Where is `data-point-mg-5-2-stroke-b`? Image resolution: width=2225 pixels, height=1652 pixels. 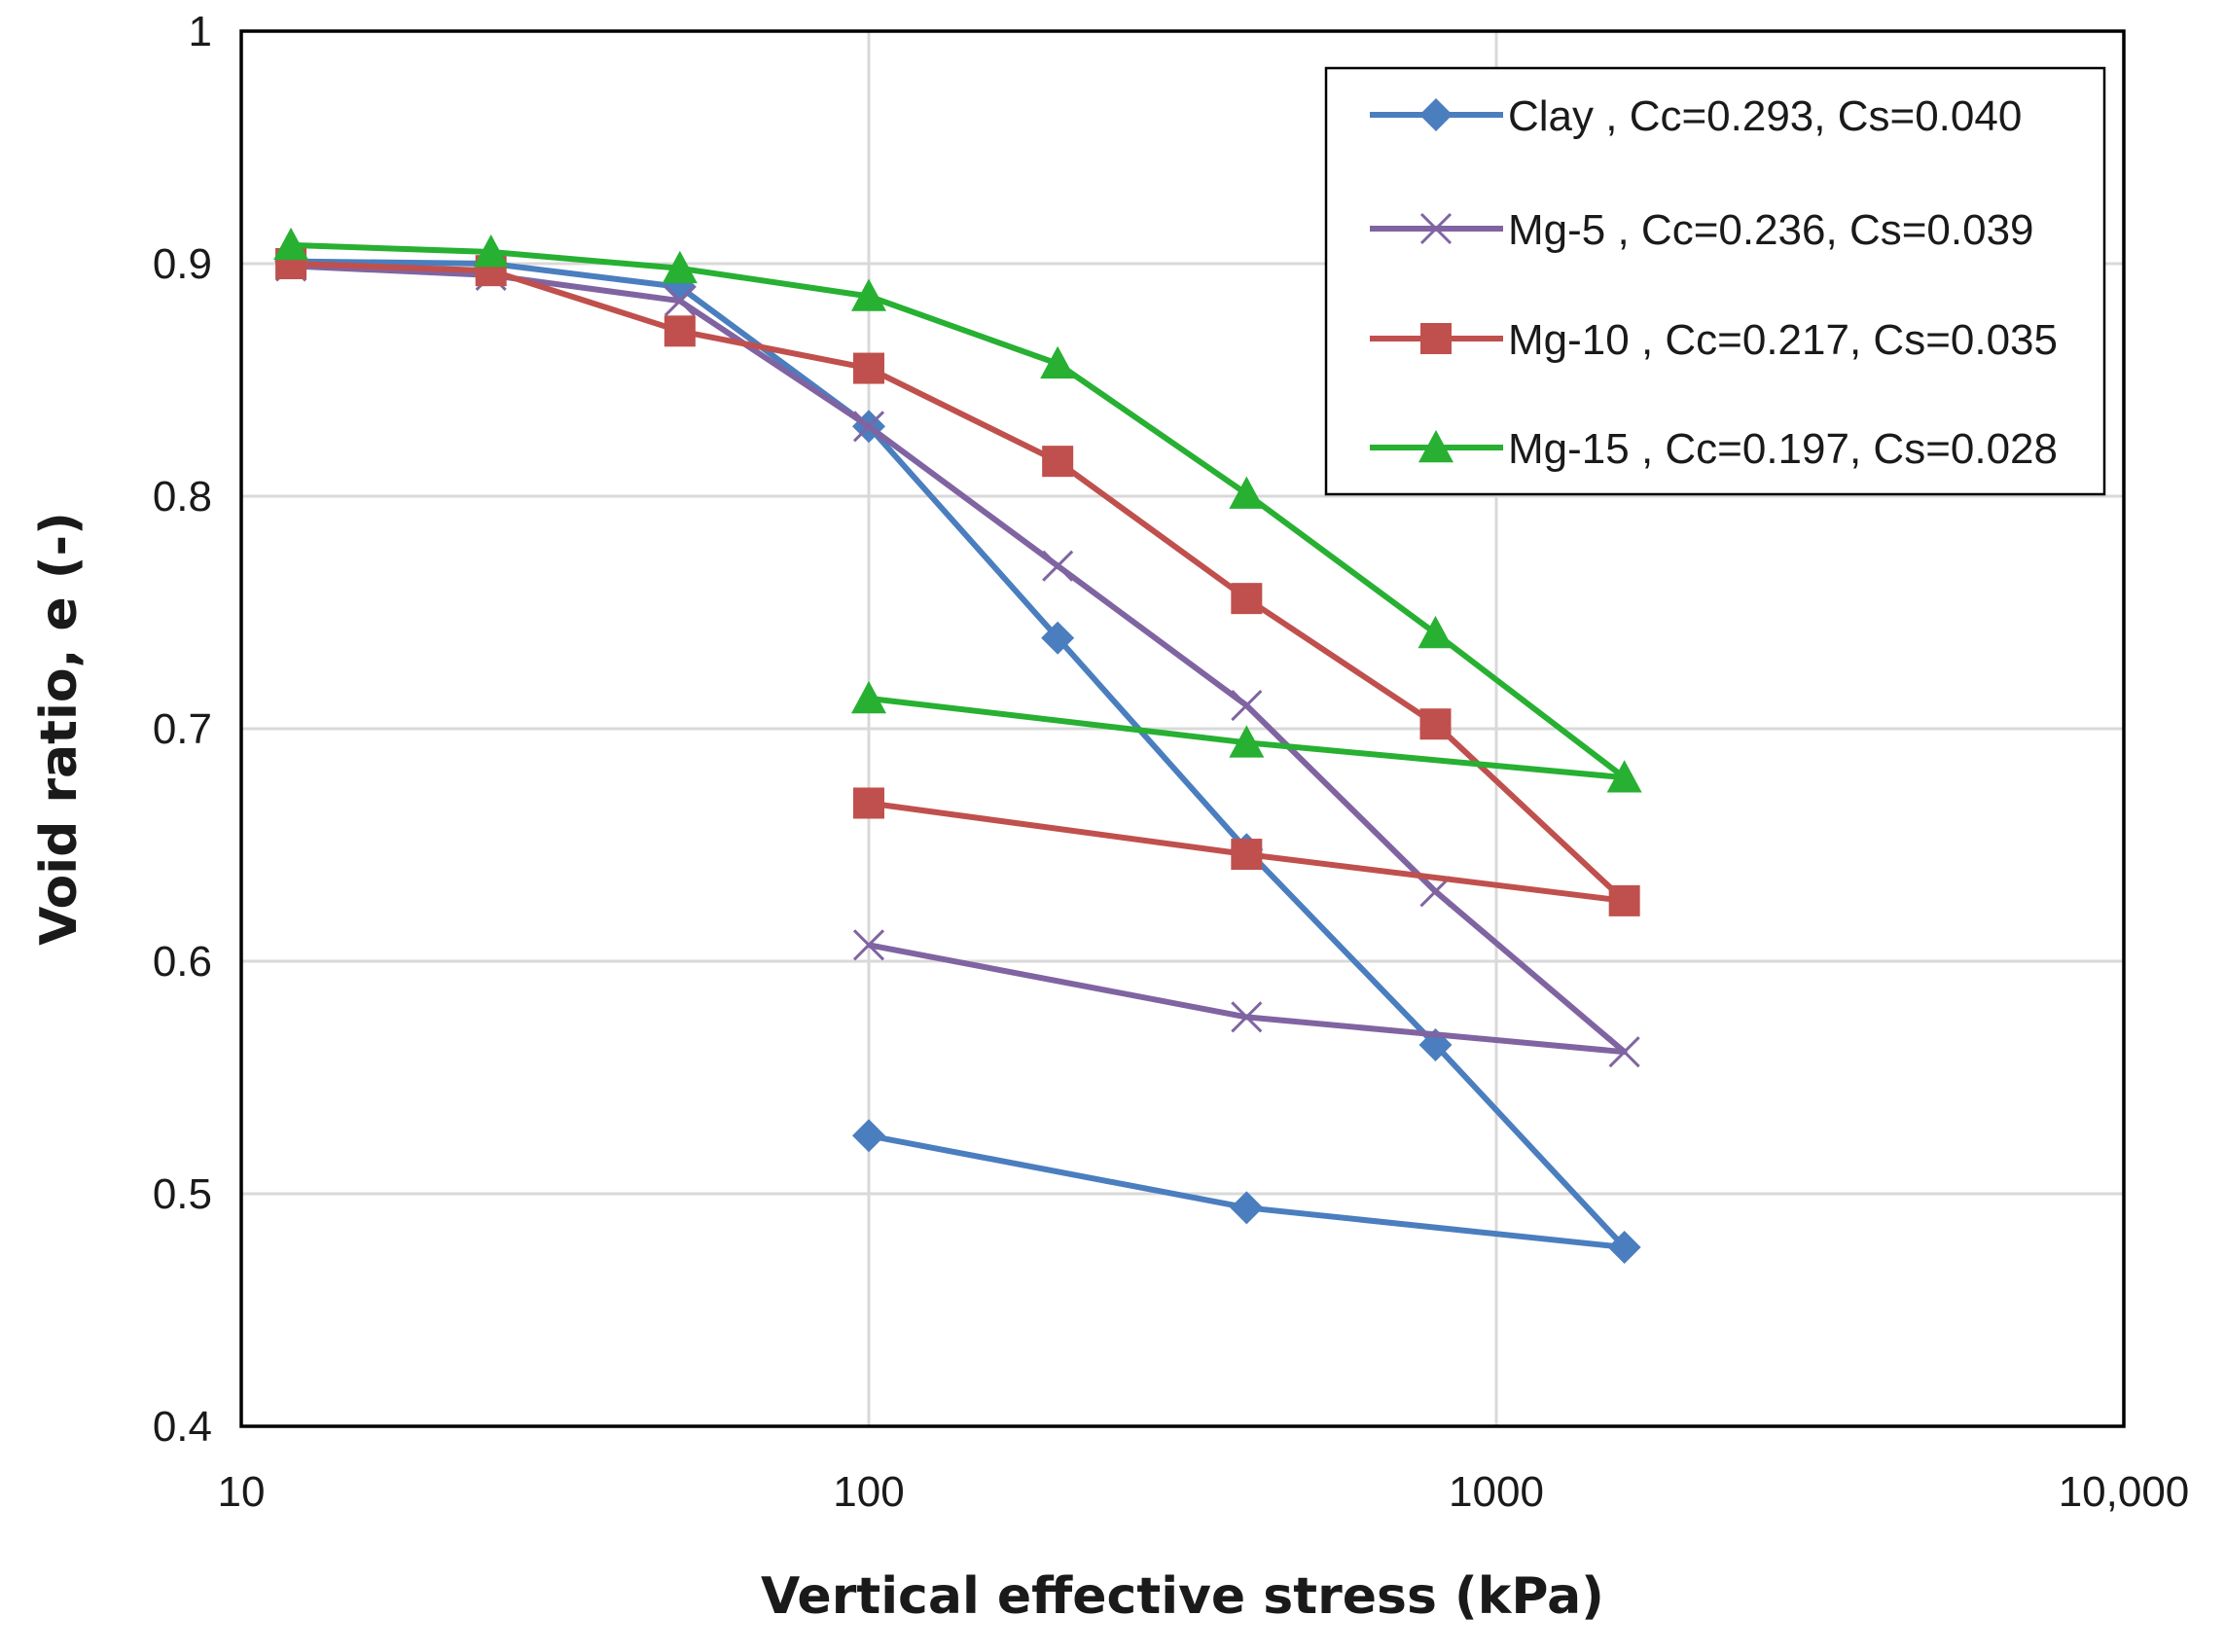 data-point-mg-5-2-stroke-b is located at coordinates (680, 301).